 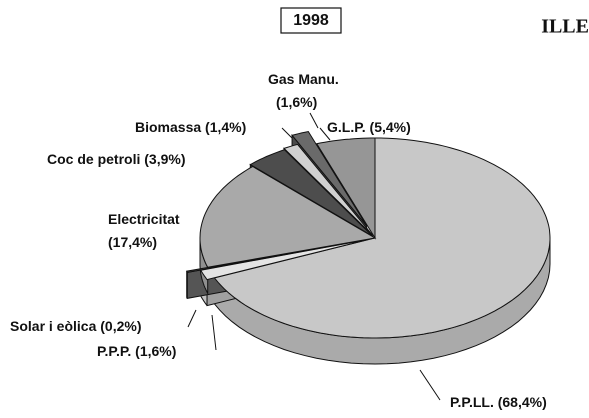 I want to click on slice-label: P.P.LL. (68,4%), so click(x=498, y=402).